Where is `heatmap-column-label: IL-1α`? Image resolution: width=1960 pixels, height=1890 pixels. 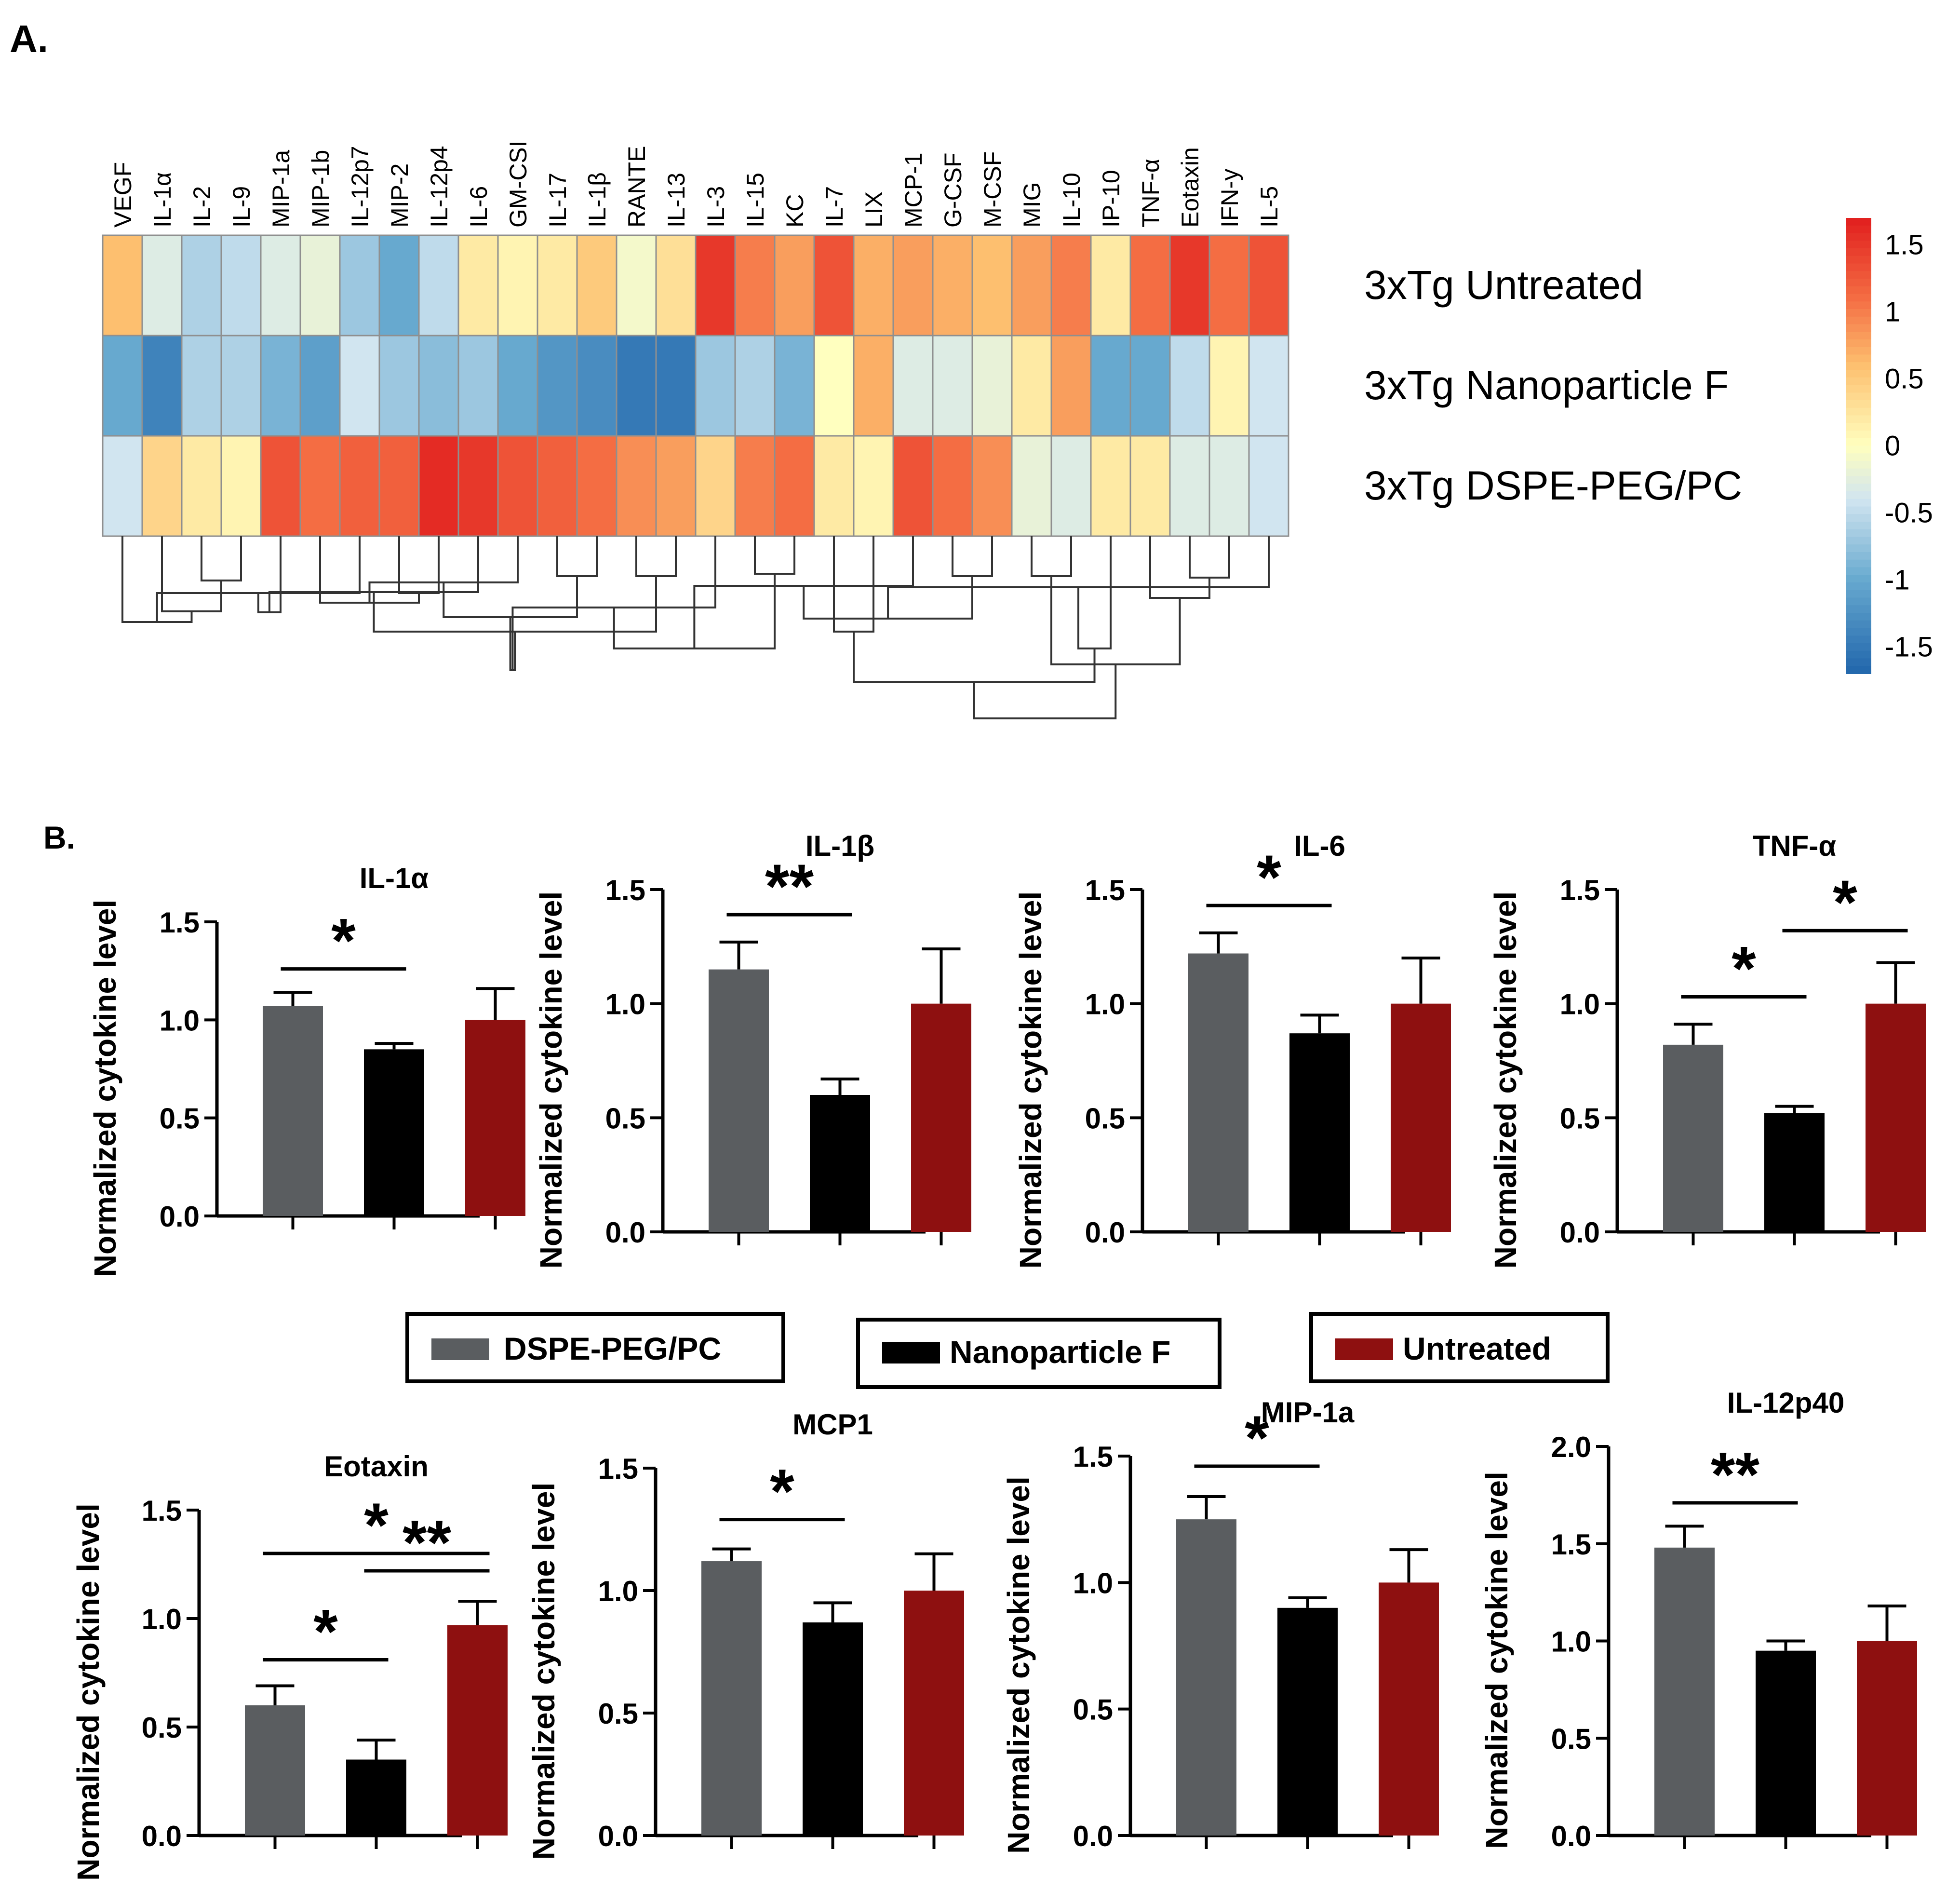 heatmap-column-label: IL-1α is located at coordinates (162, 200).